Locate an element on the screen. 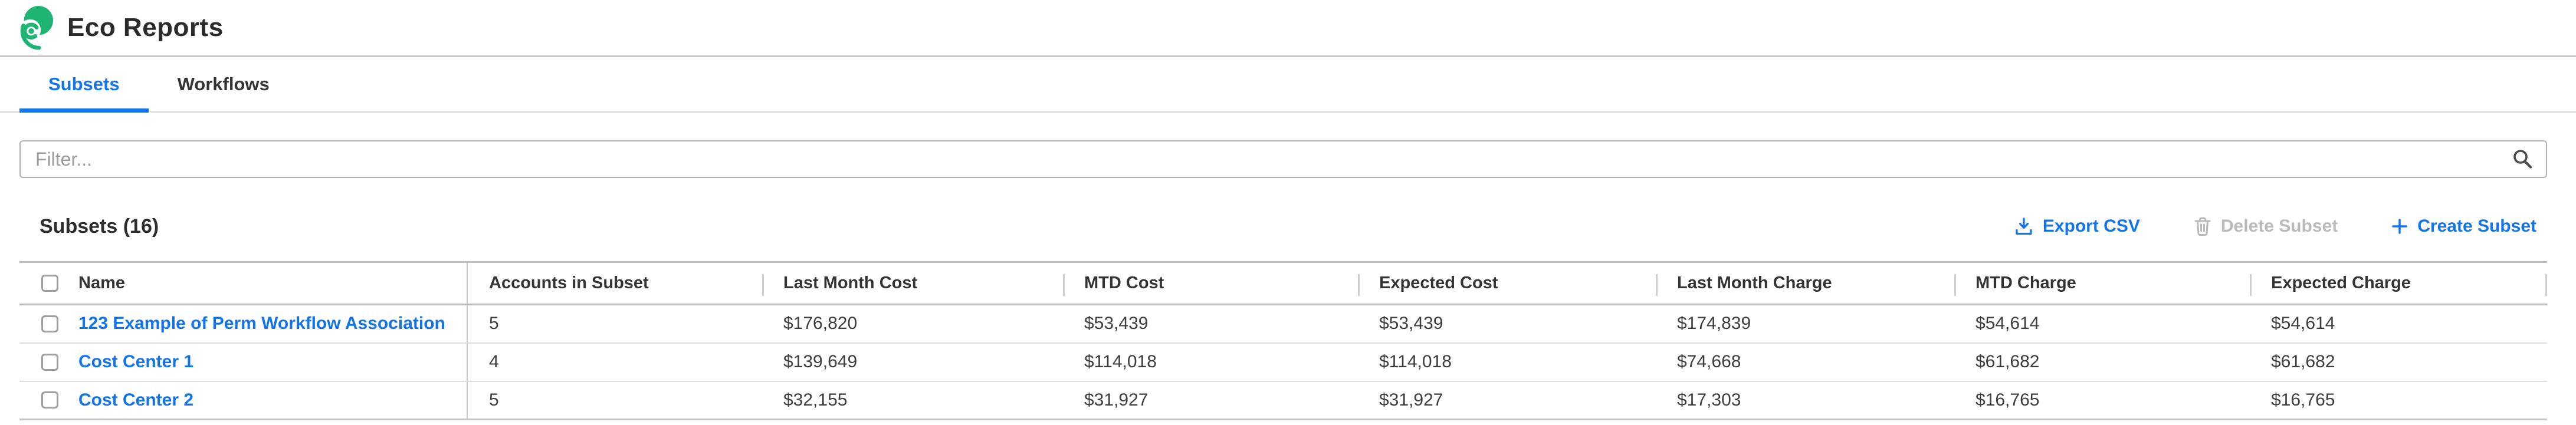 The height and width of the screenshot is (425, 2576). cell-last-month-charge: $17,303 is located at coordinates (1805, 400).